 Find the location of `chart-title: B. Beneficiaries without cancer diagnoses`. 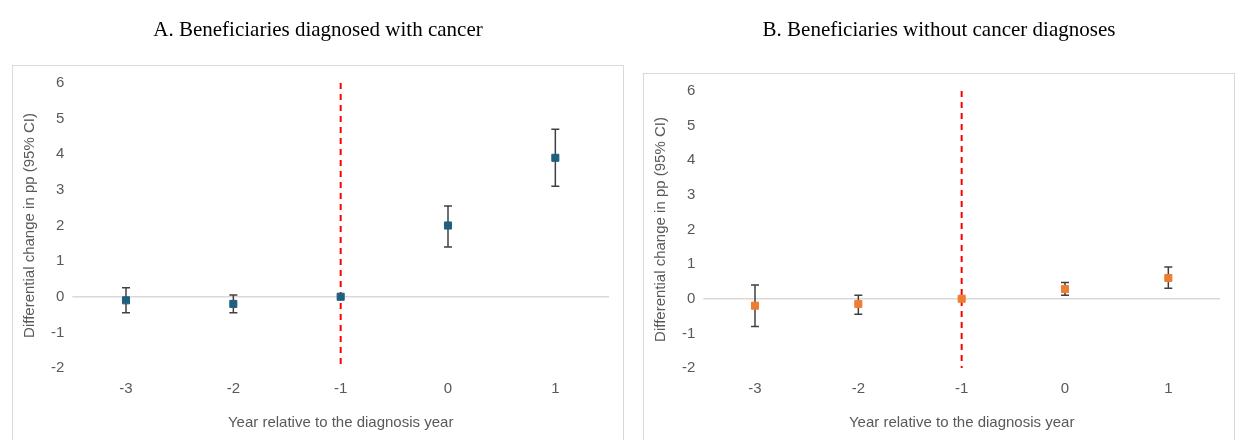

chart-title: B. Beneficiaries without cancer diagnoses is located at coordinates (939, 29).